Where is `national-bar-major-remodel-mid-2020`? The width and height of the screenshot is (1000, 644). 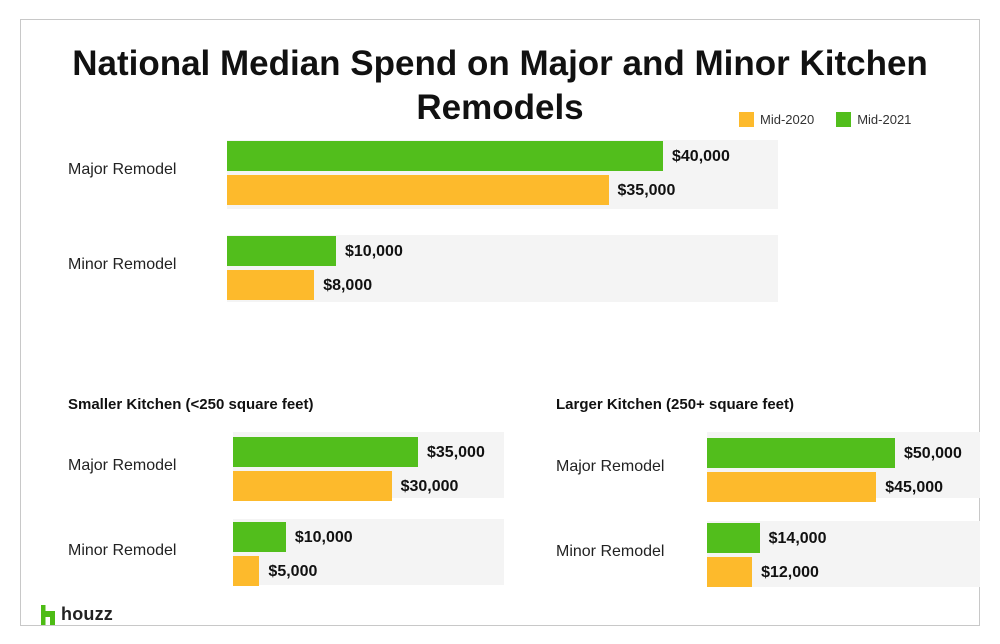 national-bar-major-remodel-mid-2020 is located at coordinates (418, 190).